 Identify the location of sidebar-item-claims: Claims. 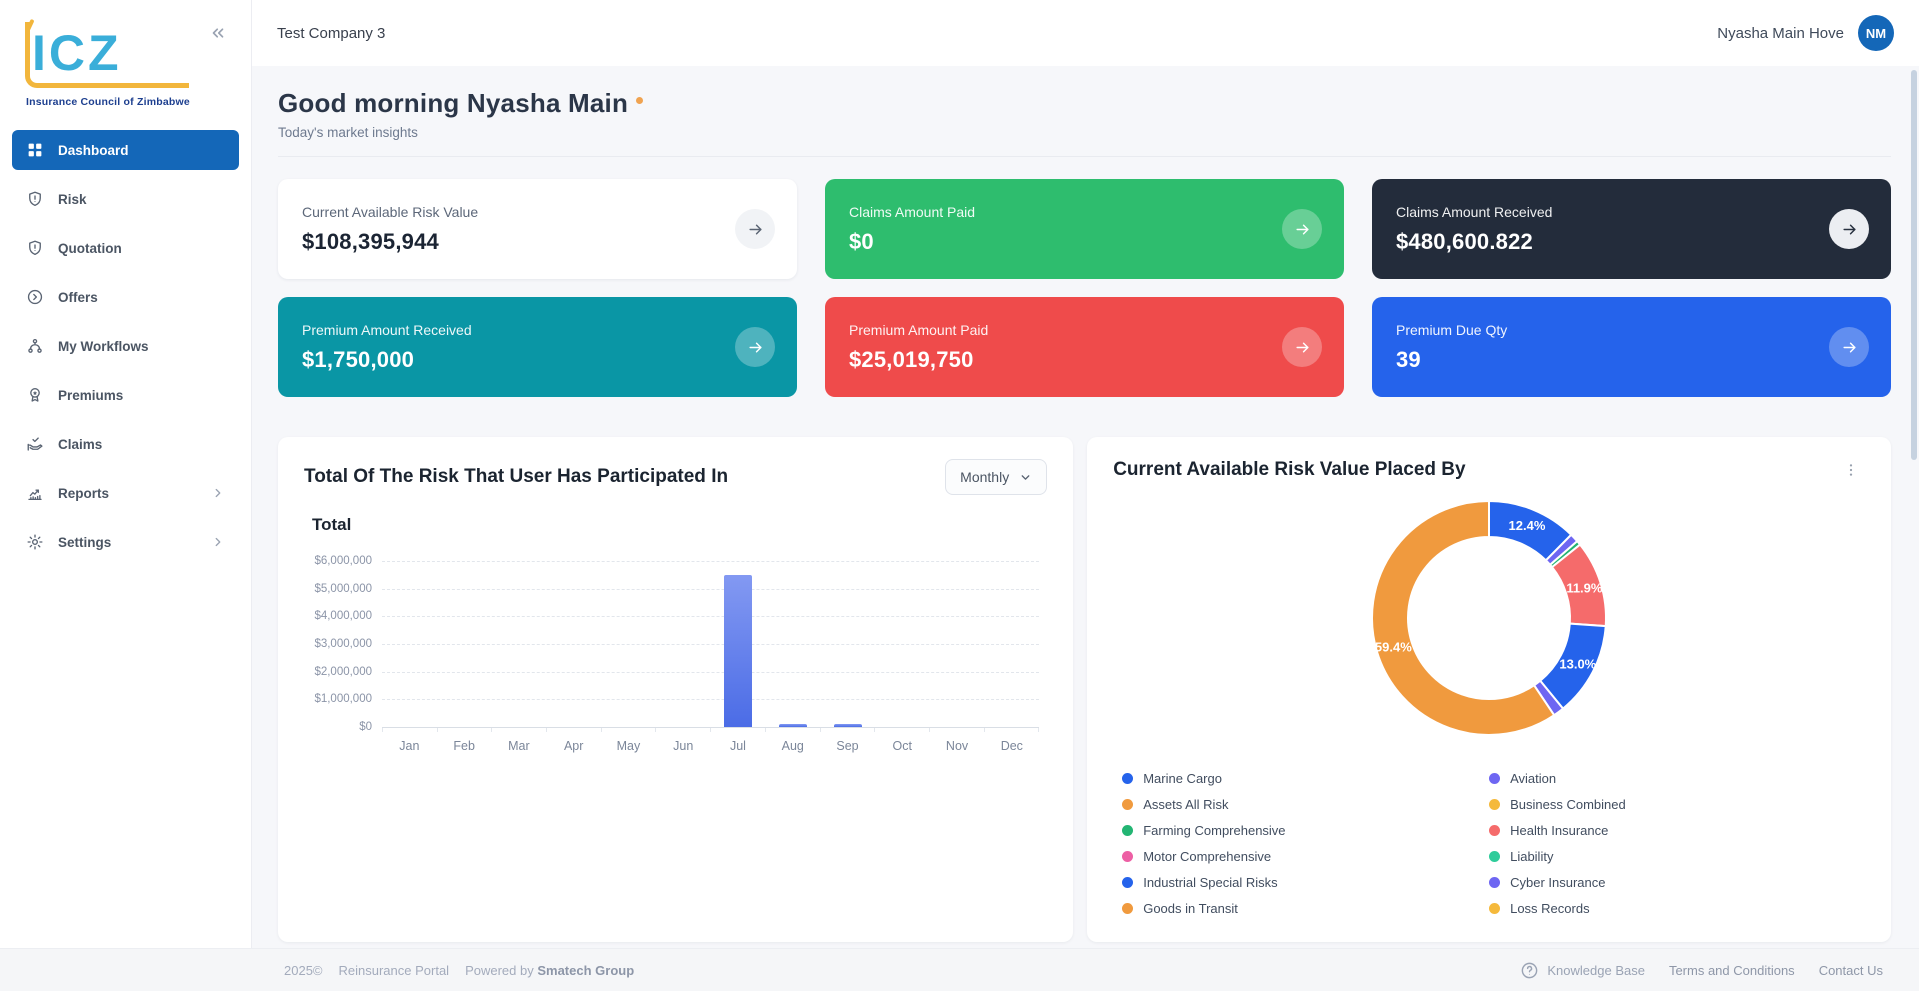
(125, 444).